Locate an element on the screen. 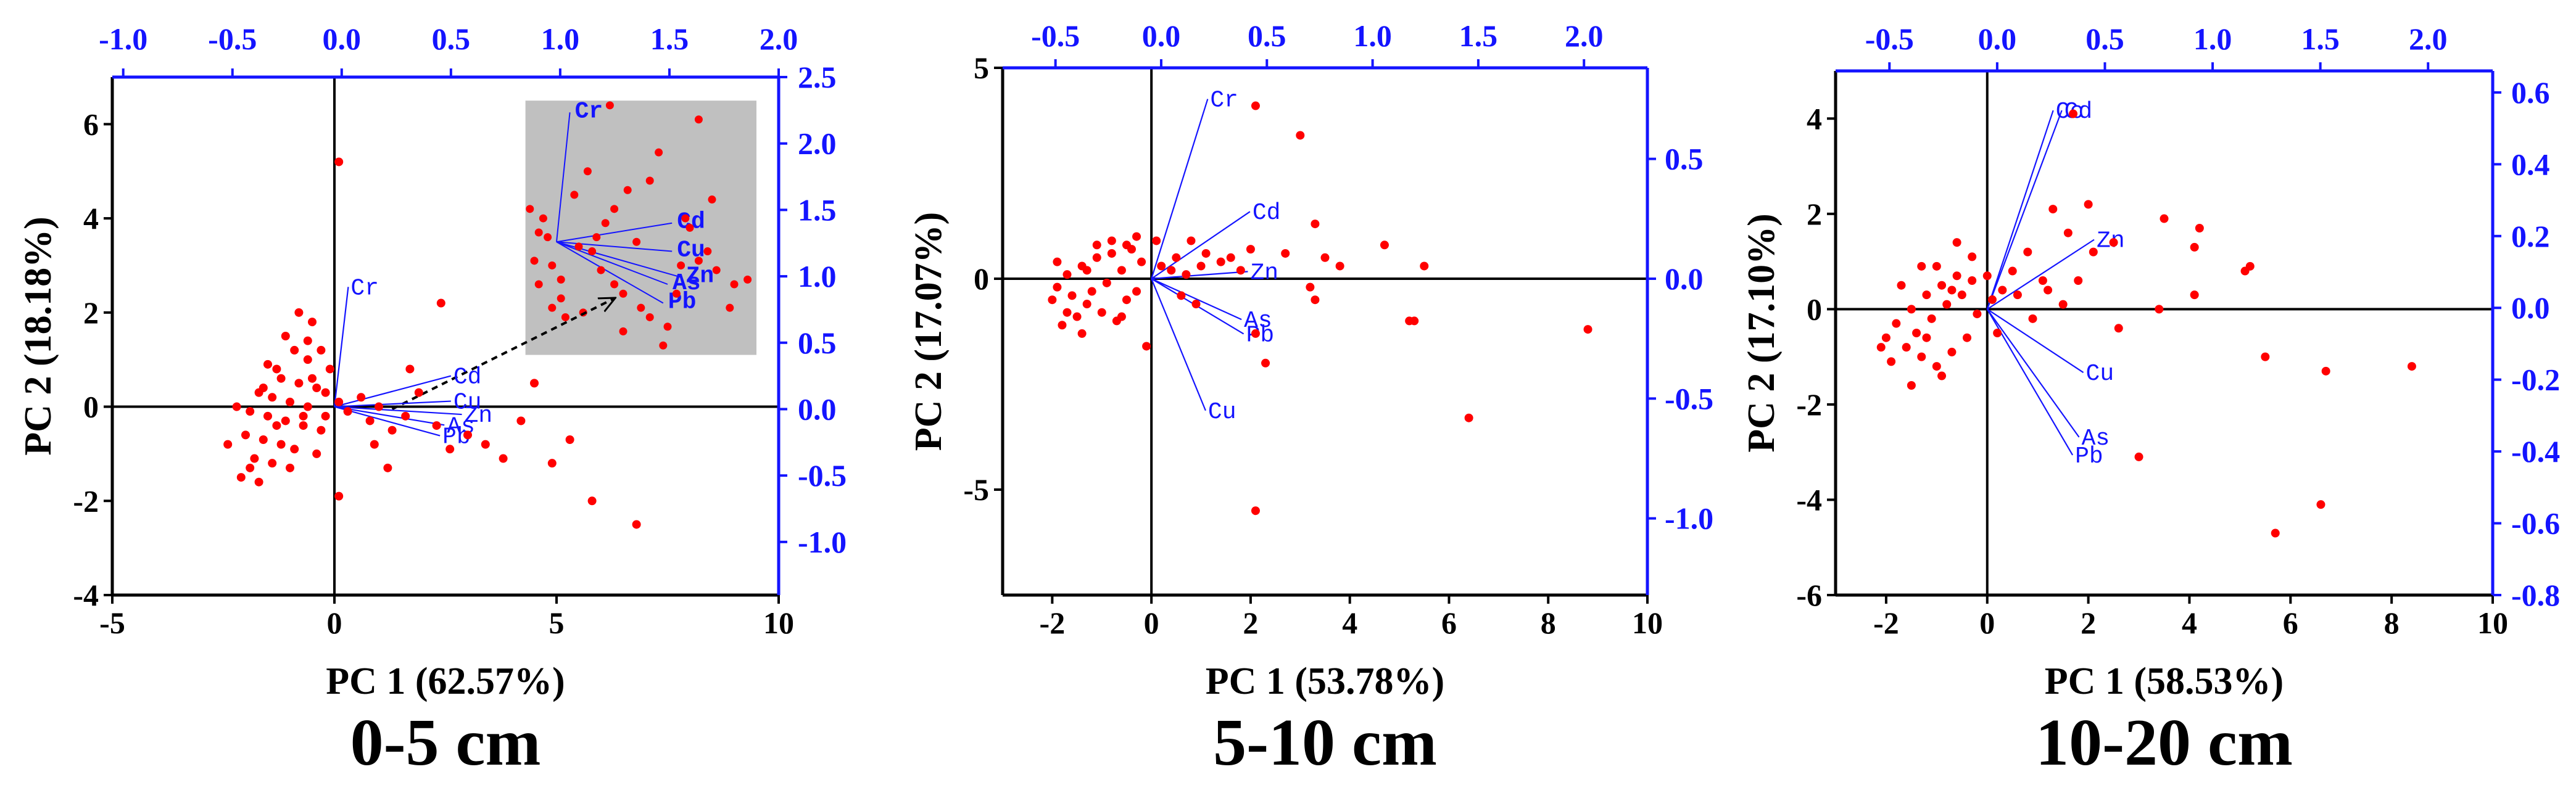  x-tick-label: 5 is located at coordinates (557, 623).